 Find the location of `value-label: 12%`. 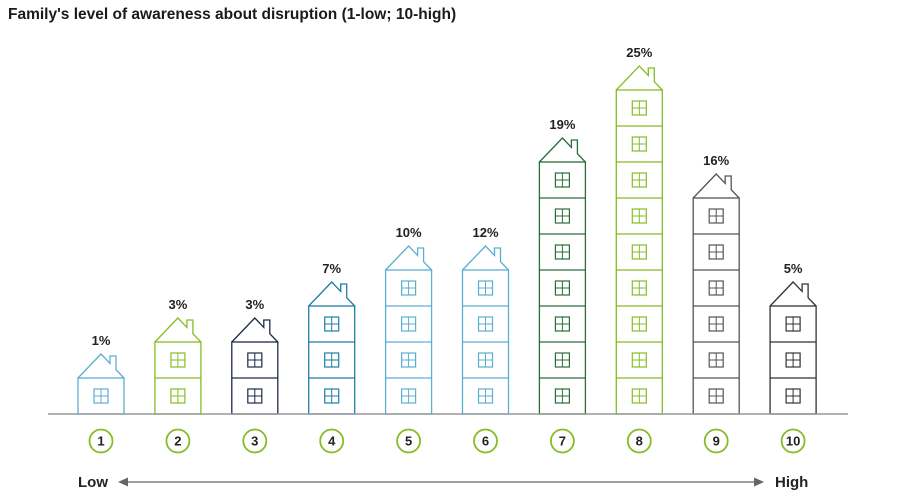

value-label: 12% is located at coordinates (485, 232).